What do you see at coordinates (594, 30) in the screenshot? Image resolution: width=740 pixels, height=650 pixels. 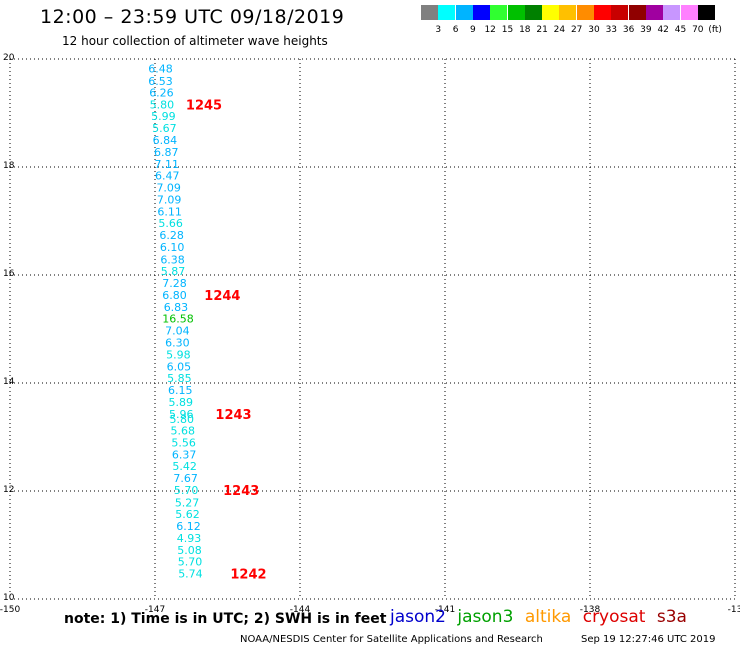 I see `scale-label: 30` at bounding box center [594, 30].